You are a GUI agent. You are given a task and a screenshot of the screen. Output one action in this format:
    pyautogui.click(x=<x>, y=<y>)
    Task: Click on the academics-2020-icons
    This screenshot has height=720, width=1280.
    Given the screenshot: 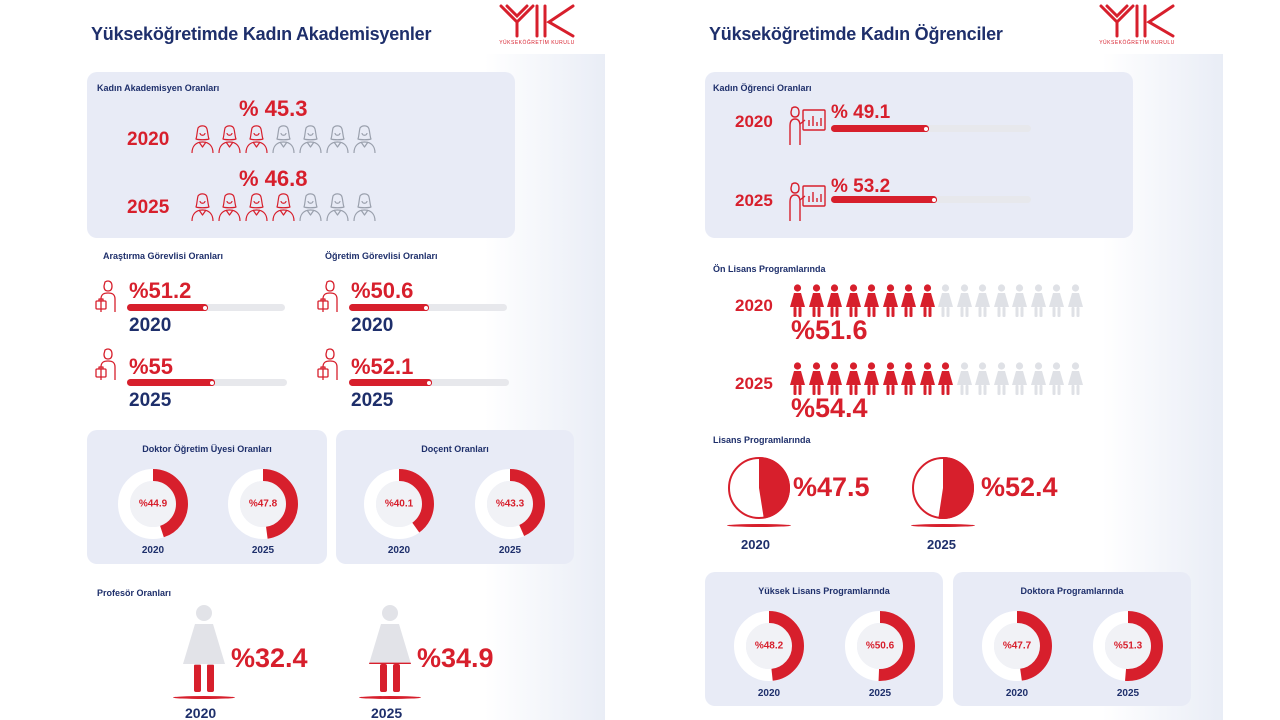 What is the action you would take?
    pyautogui.click(x=284, y=139)
    